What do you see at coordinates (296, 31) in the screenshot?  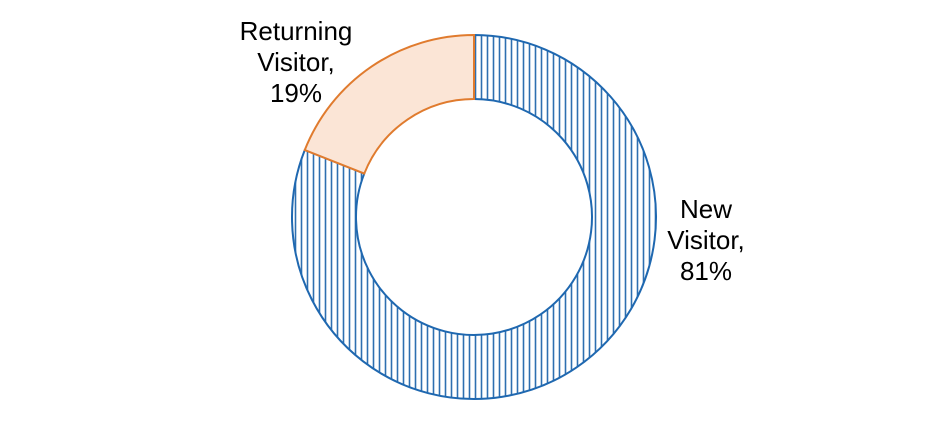 I see `slice-label-line: Returning` at bounding box center [296, 31].